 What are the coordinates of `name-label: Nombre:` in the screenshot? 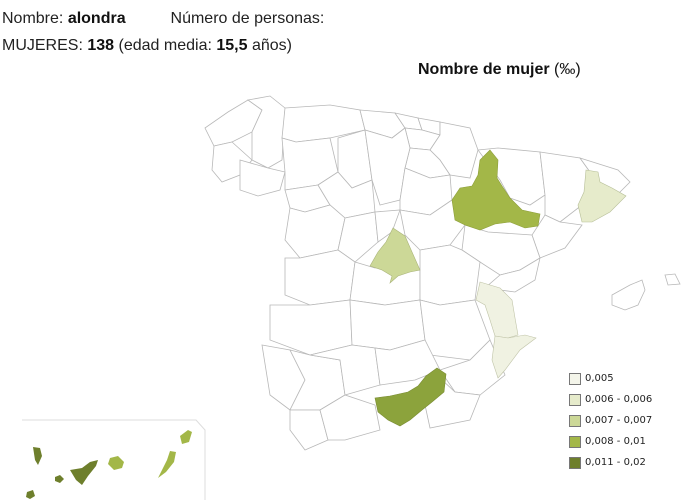 It's located at (33, 18).